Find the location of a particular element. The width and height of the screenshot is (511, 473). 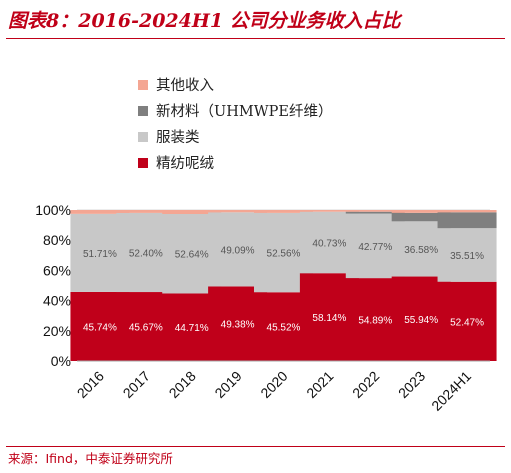

x-tick-label: 2018 is located at coordinates (181, 384).